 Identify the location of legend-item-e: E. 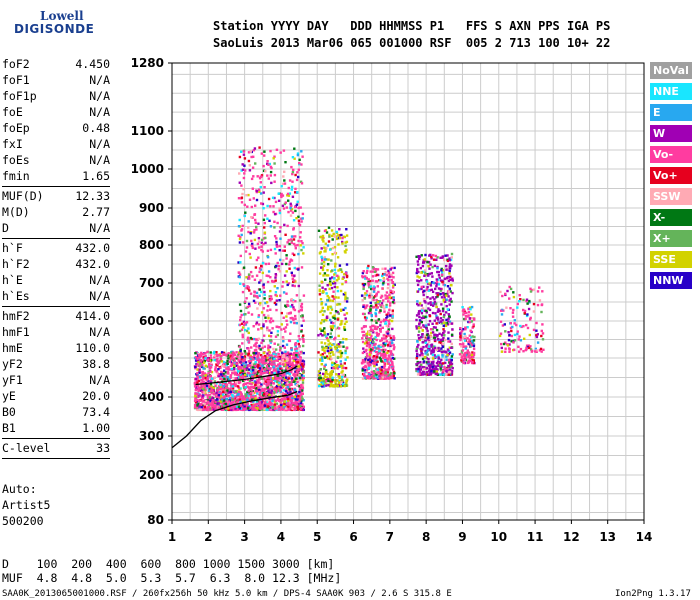
(671, 112).